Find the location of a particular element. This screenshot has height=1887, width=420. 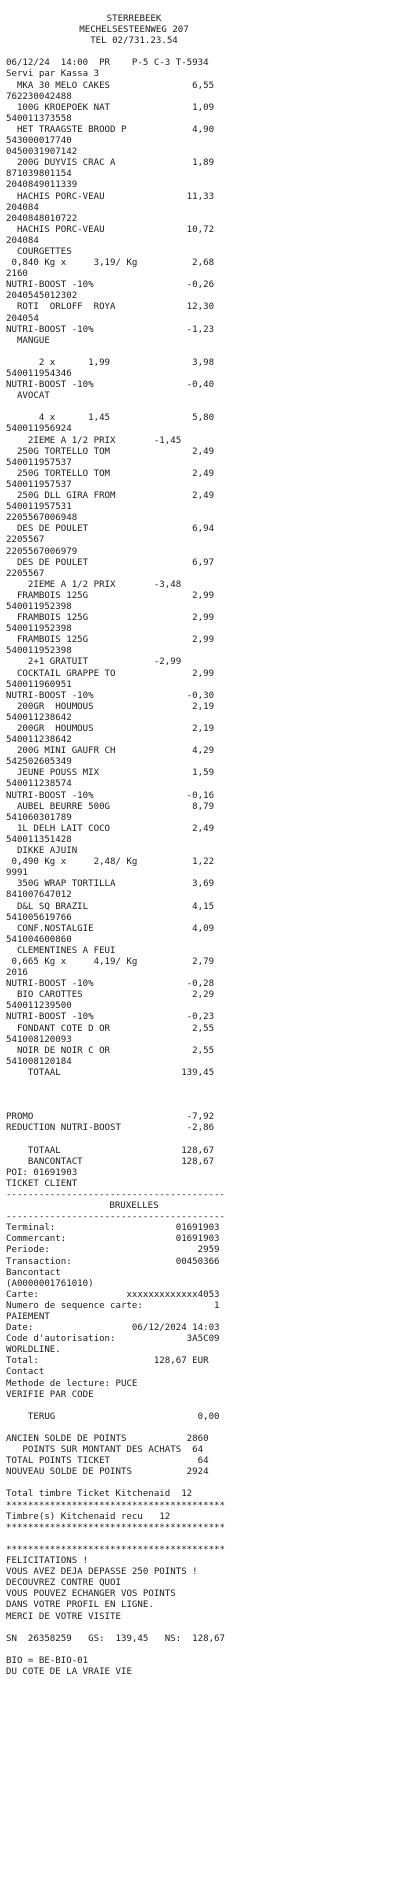

payment-line: Total timbre Ticket Kitchenaid 12 is located at coordinates (99, 1494).